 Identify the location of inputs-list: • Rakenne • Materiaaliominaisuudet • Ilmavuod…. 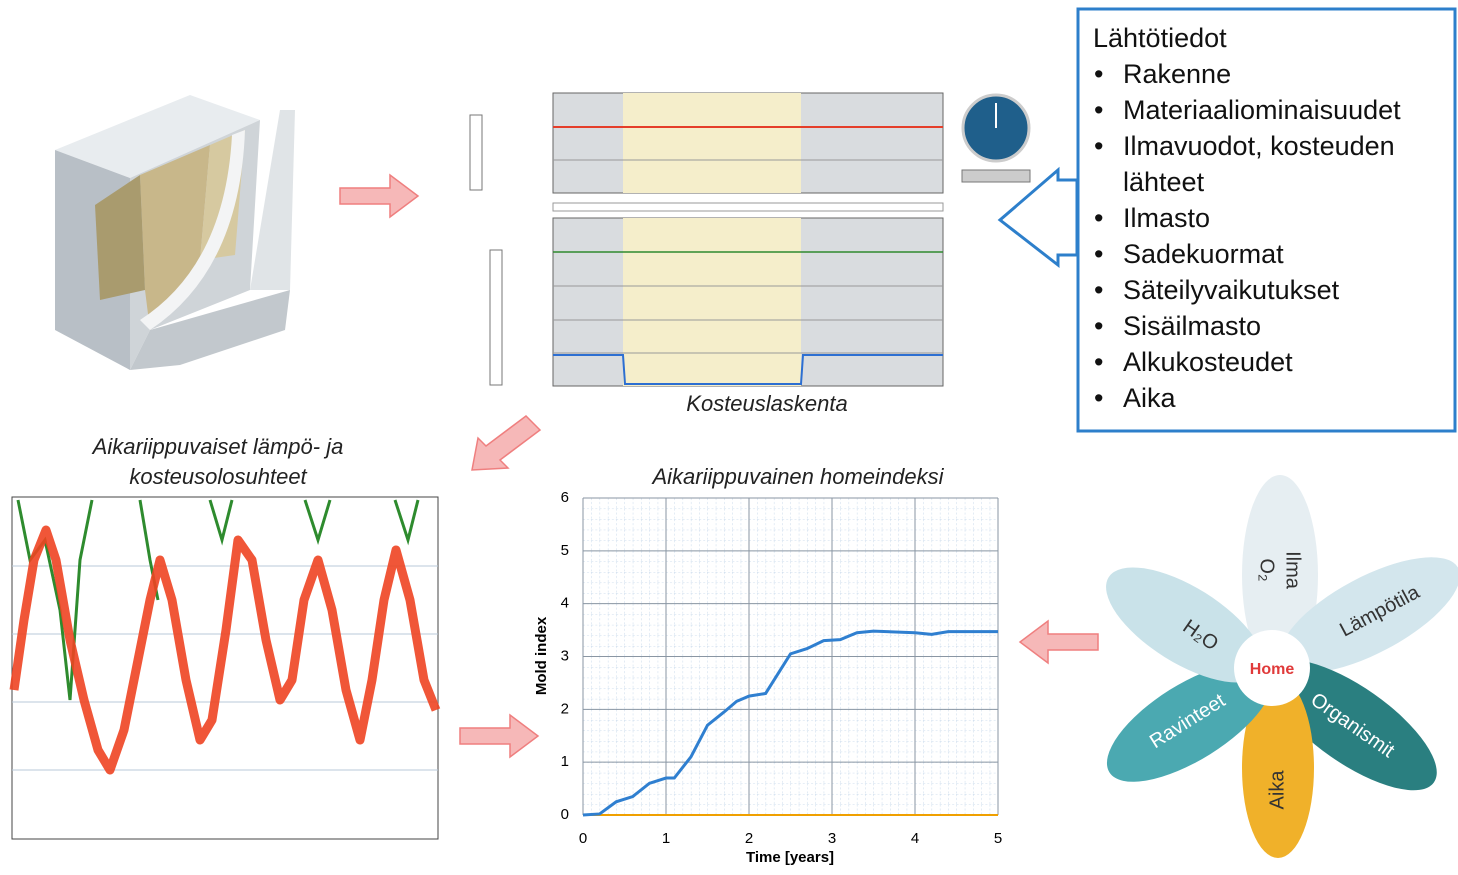
(1247, 236).